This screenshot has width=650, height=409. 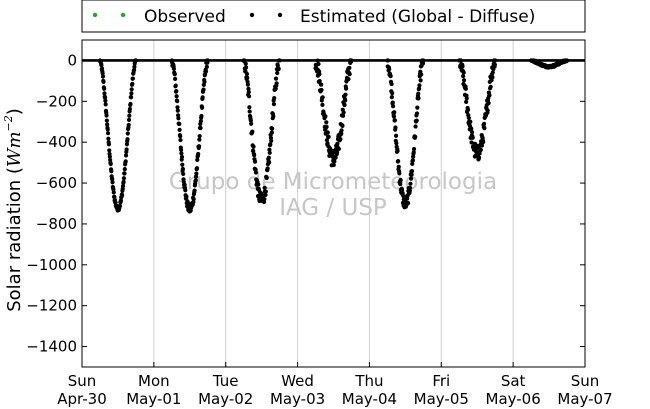 What do you see at coordinates (185, 17) in the screenshot?
I see `legend-observed-label: Observed` at bounding box center [185, 17].